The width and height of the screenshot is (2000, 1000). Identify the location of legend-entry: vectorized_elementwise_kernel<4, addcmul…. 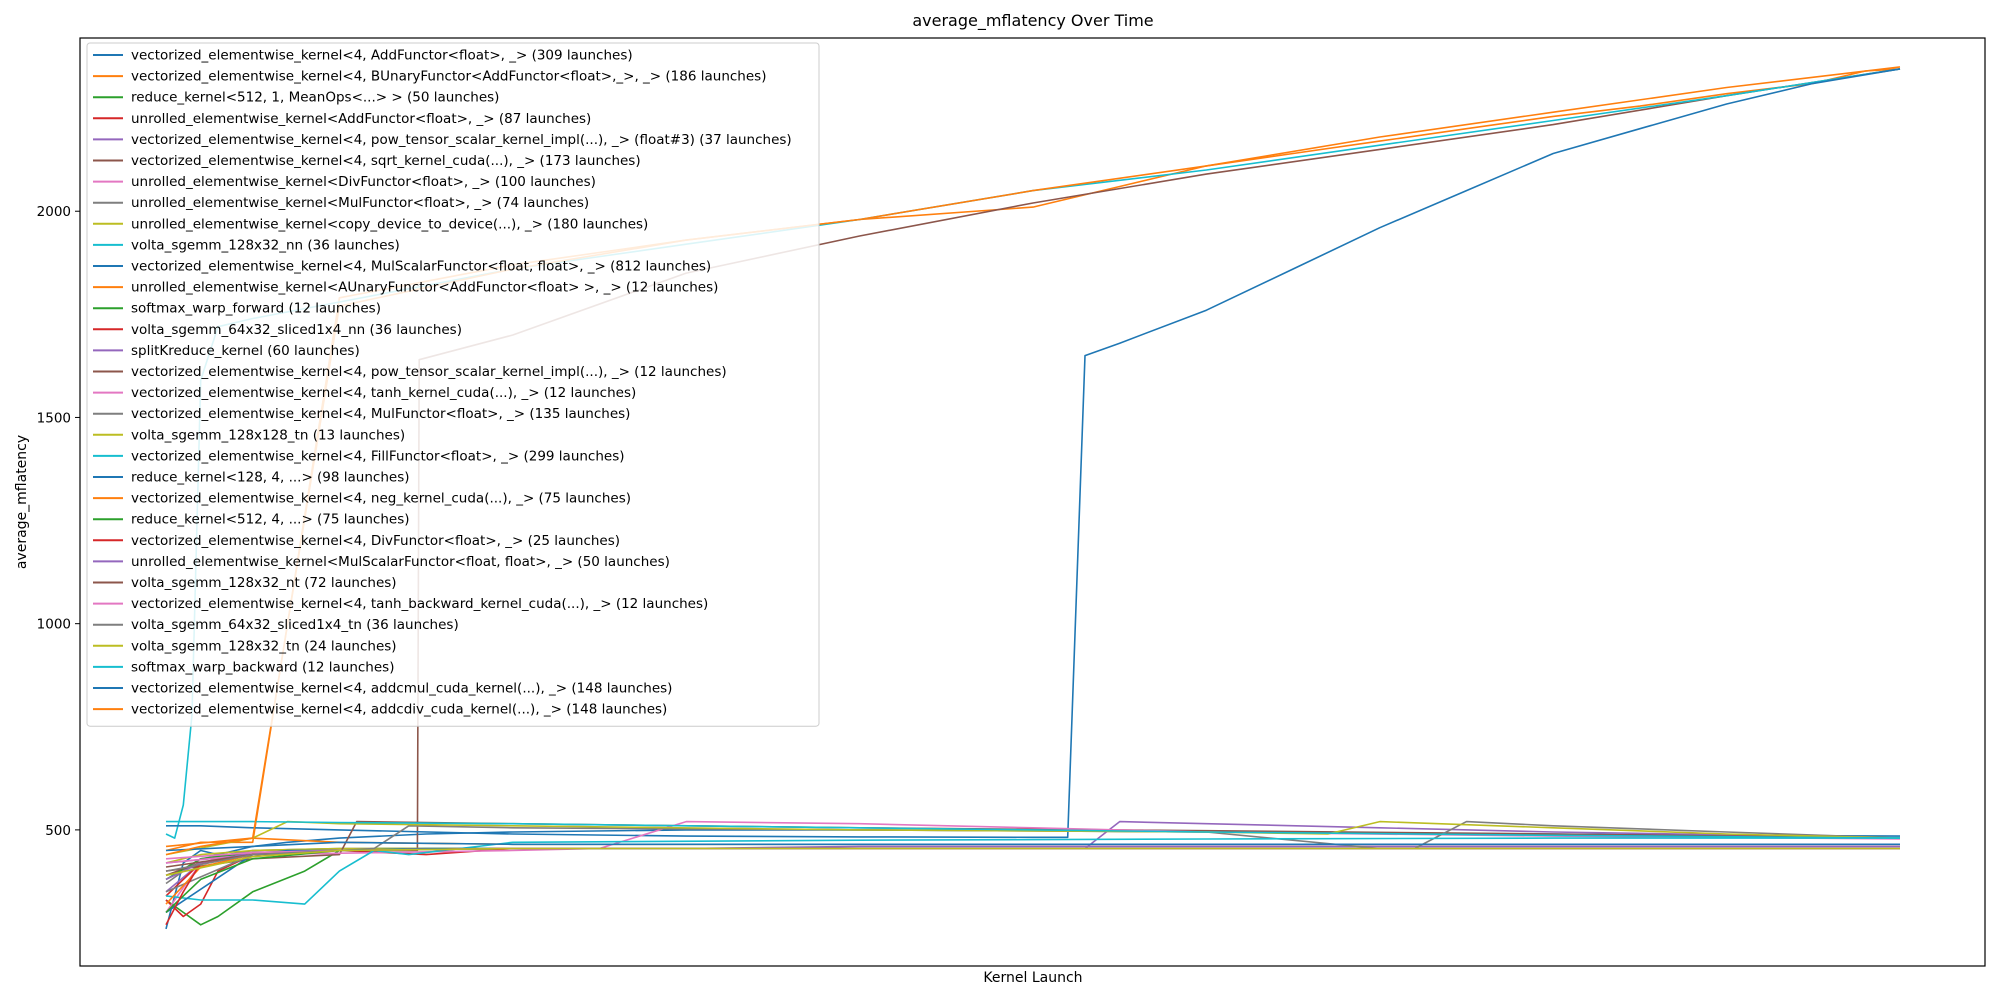
(401, 689).